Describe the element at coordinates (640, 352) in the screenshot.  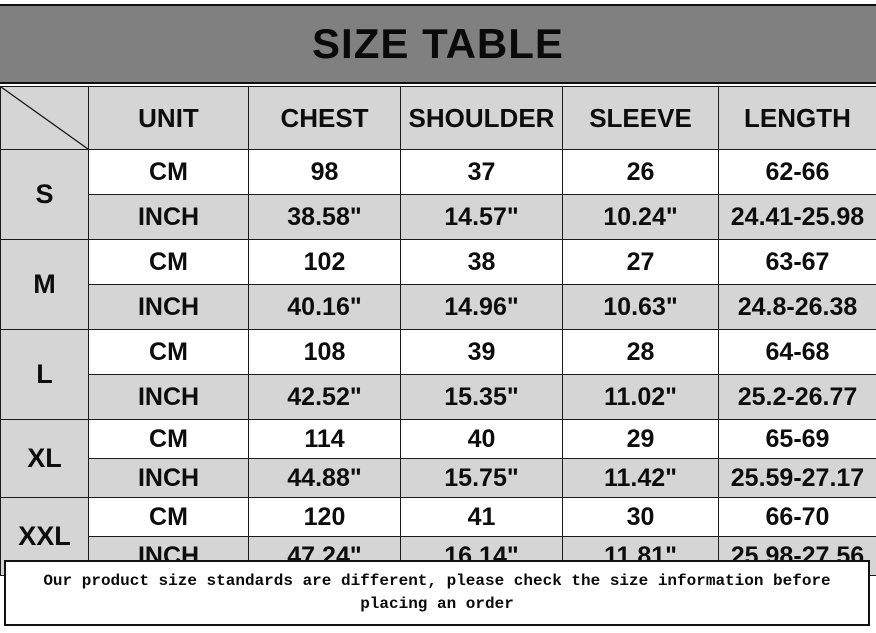
I see `cell-sleeve: 28` at that location.